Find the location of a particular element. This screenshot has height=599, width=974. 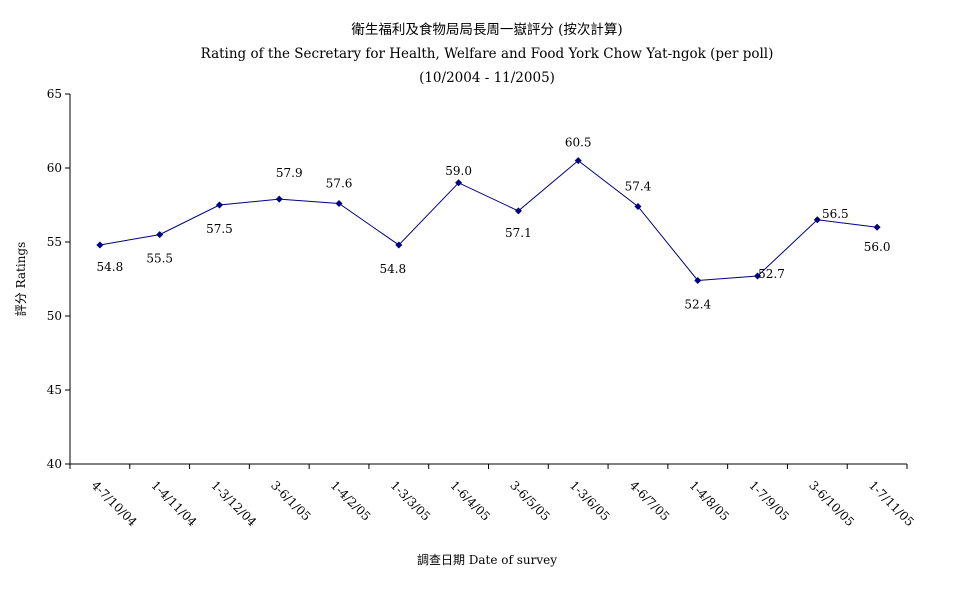

y-axis-label: 評分 Ratings is located at coordinates (20, 279).